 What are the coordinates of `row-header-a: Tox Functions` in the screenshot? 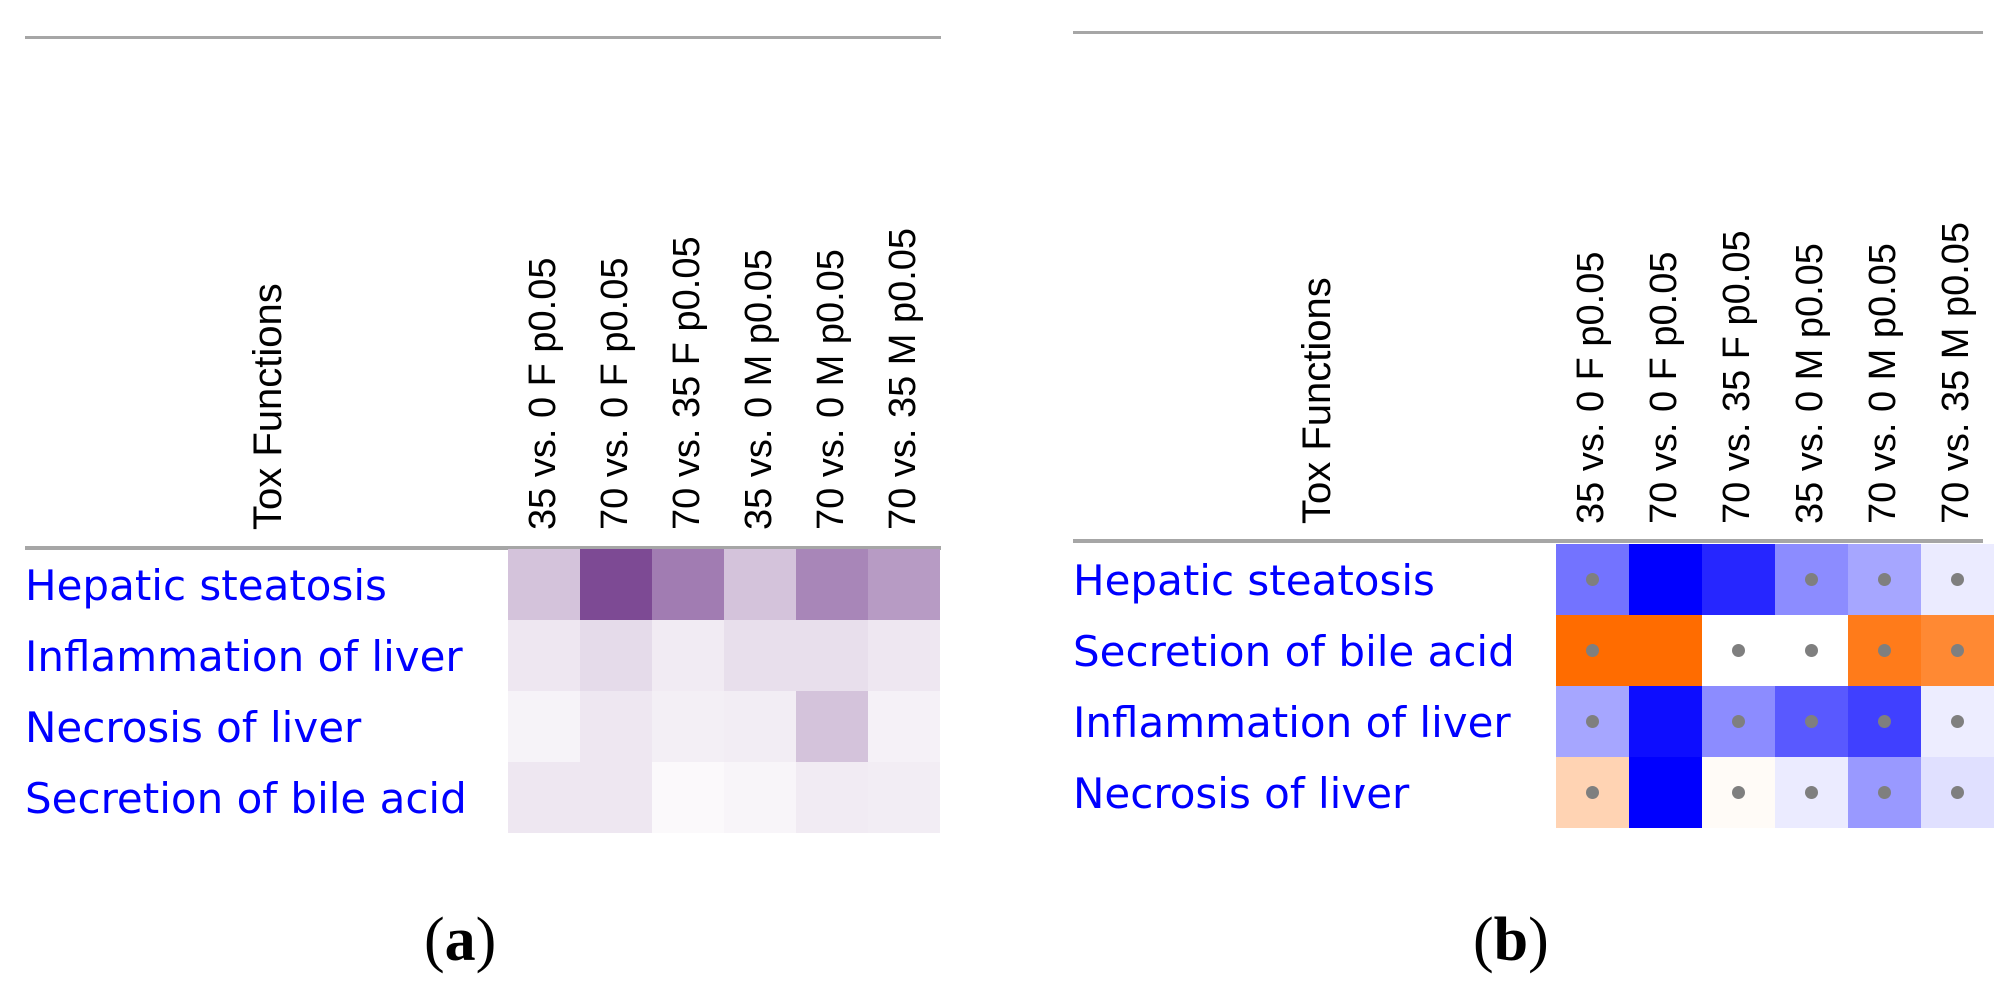 It's located at (268, 406).